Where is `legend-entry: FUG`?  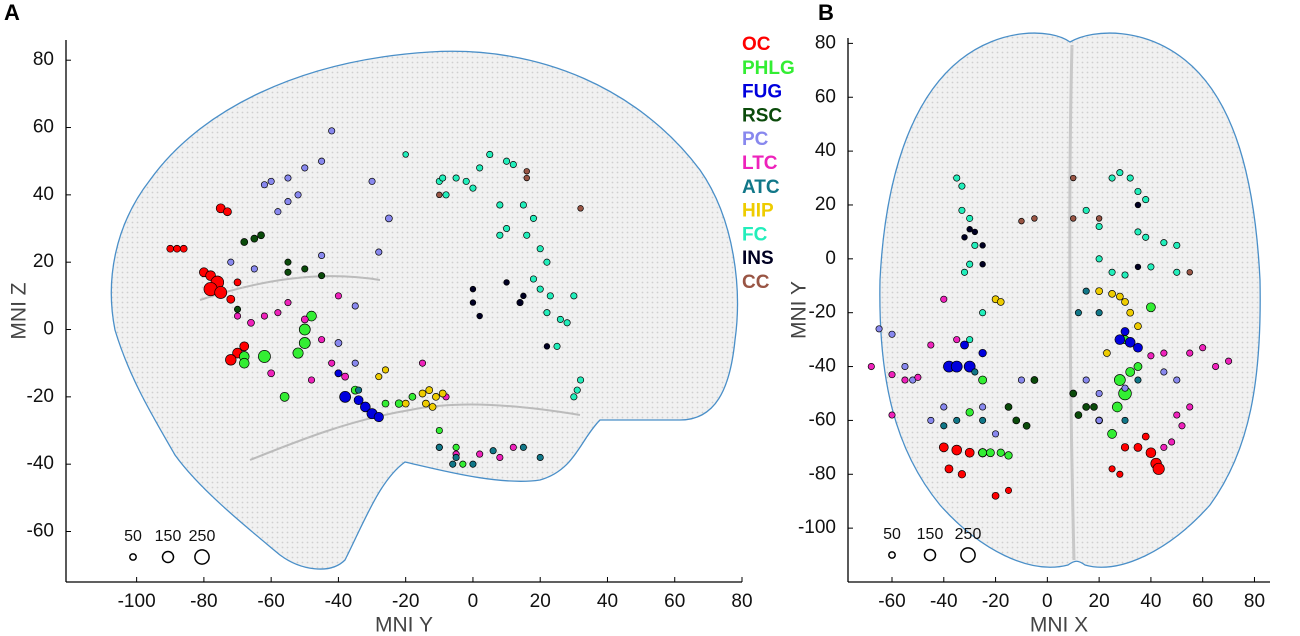
legend-entry: FUG is located at coordinates (762, 92).